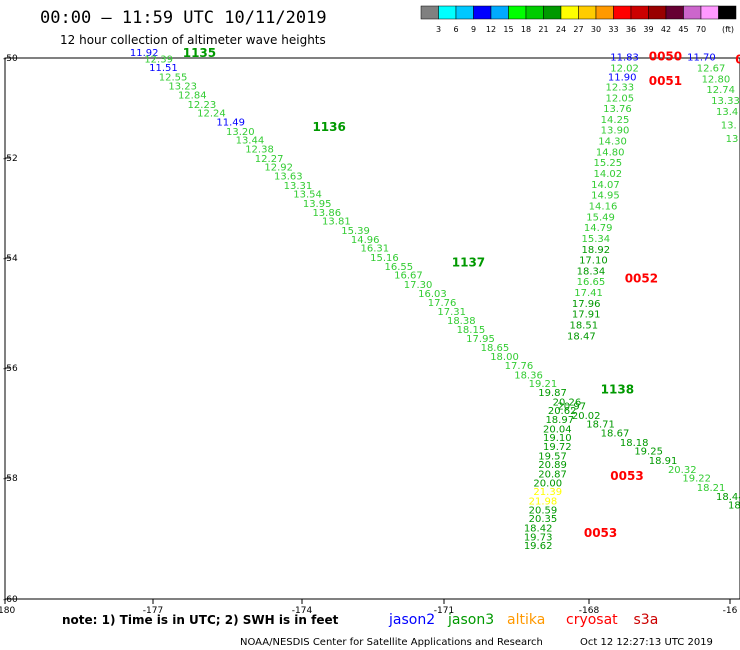 Image resolution: width=740 pixels, height=650 pixels. Describe the element at coordinates (504, 357) in the screenshot. I see `swh-value-label: 18.00` at that location.